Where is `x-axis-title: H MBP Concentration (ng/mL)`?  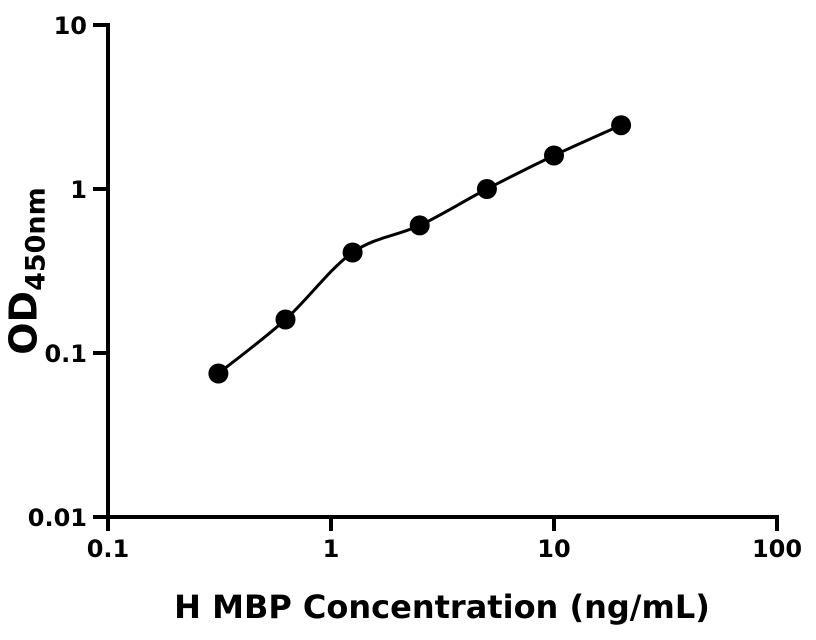
x-axis-title: H MBP Concentration (ng/mL) is located at coordinates (442, 607).